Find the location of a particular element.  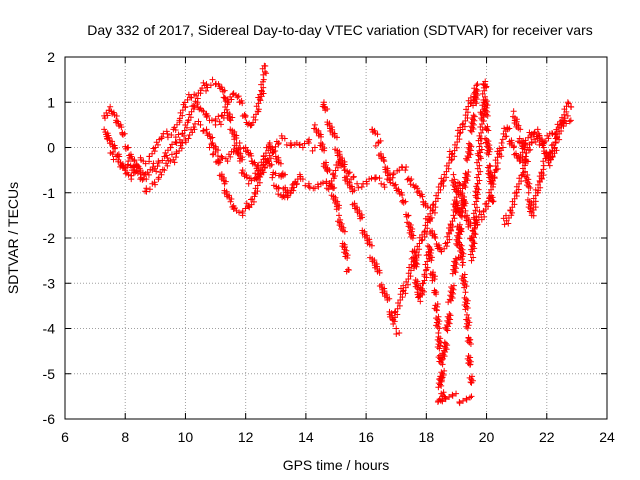

x-tick-label: 10 is located at coordinates (186, 437).